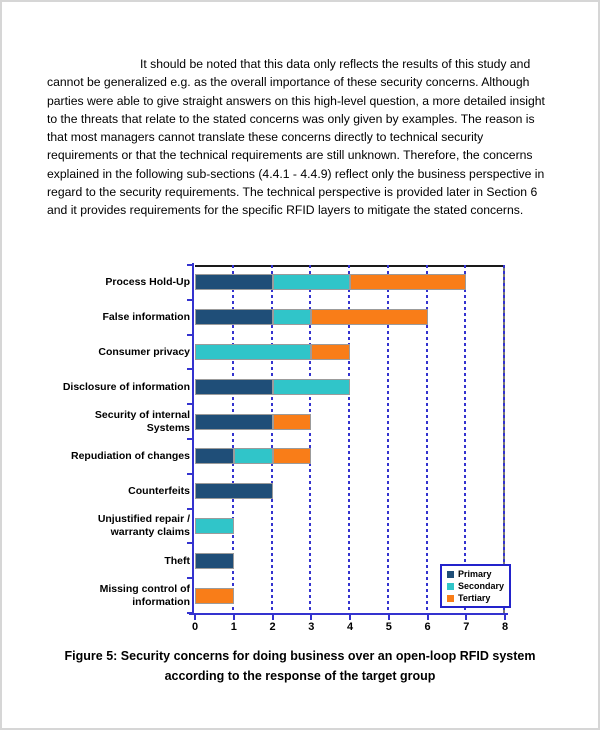 The width and height of the screenshot is (600, 730). I want to click on category-label: Theft, so click(177, 560).